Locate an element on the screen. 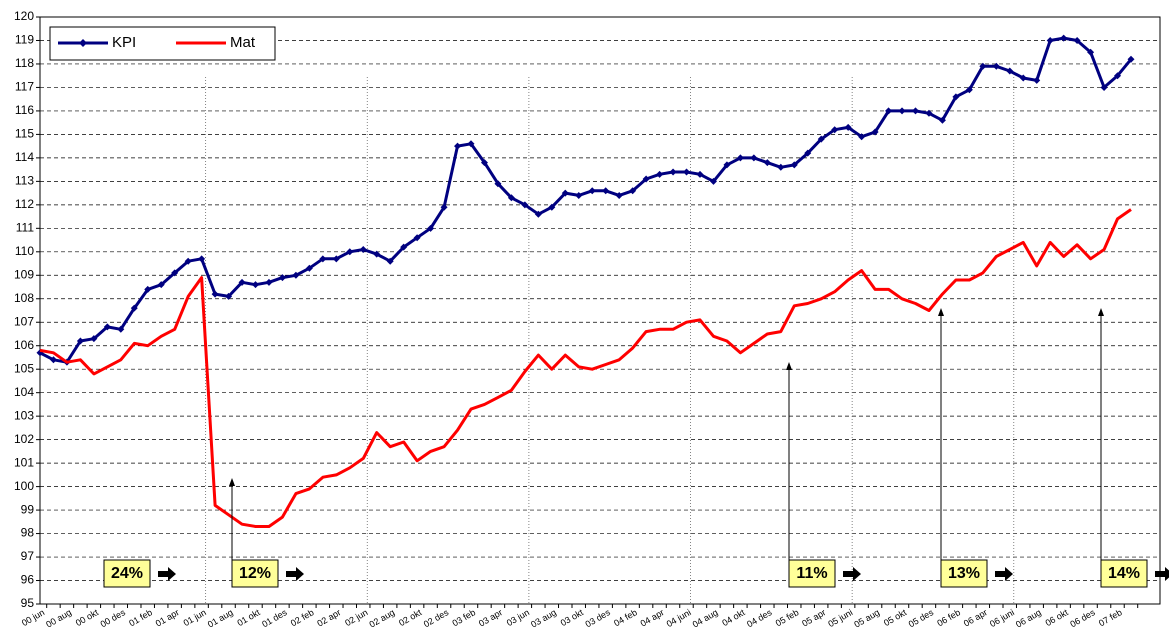 The width and height of the screenshot is (1169, 644). y-tick-label: 105 is located at coordinates (24, 368).